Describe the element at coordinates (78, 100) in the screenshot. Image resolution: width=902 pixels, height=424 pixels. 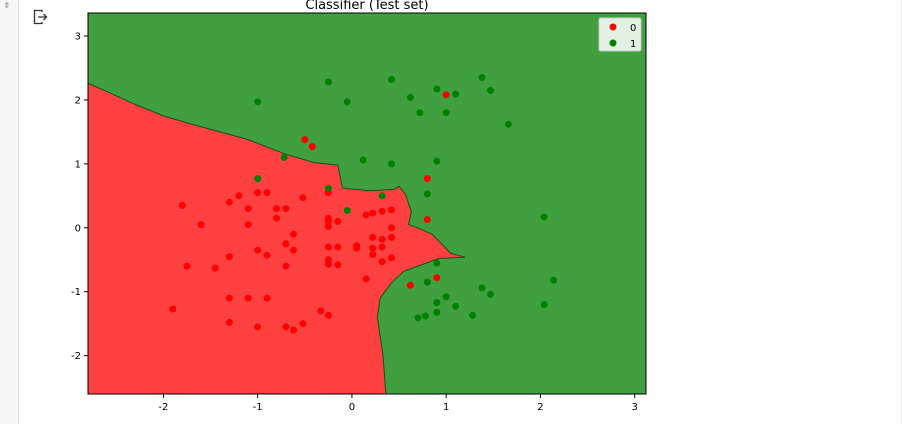
I see `y-tick-label: 2` at that location.